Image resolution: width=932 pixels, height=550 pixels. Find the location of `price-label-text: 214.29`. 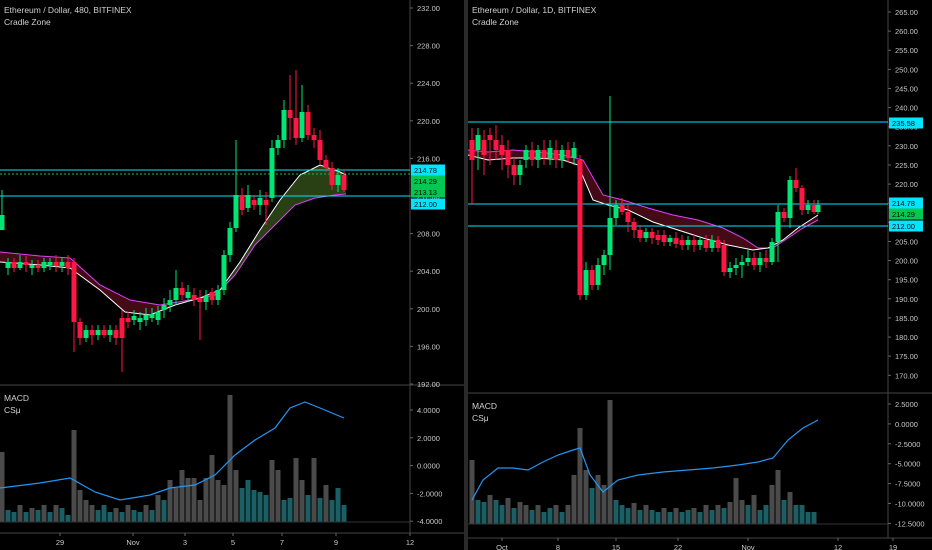

price-label-text: 214.29 is located at coordinates (903, 214).